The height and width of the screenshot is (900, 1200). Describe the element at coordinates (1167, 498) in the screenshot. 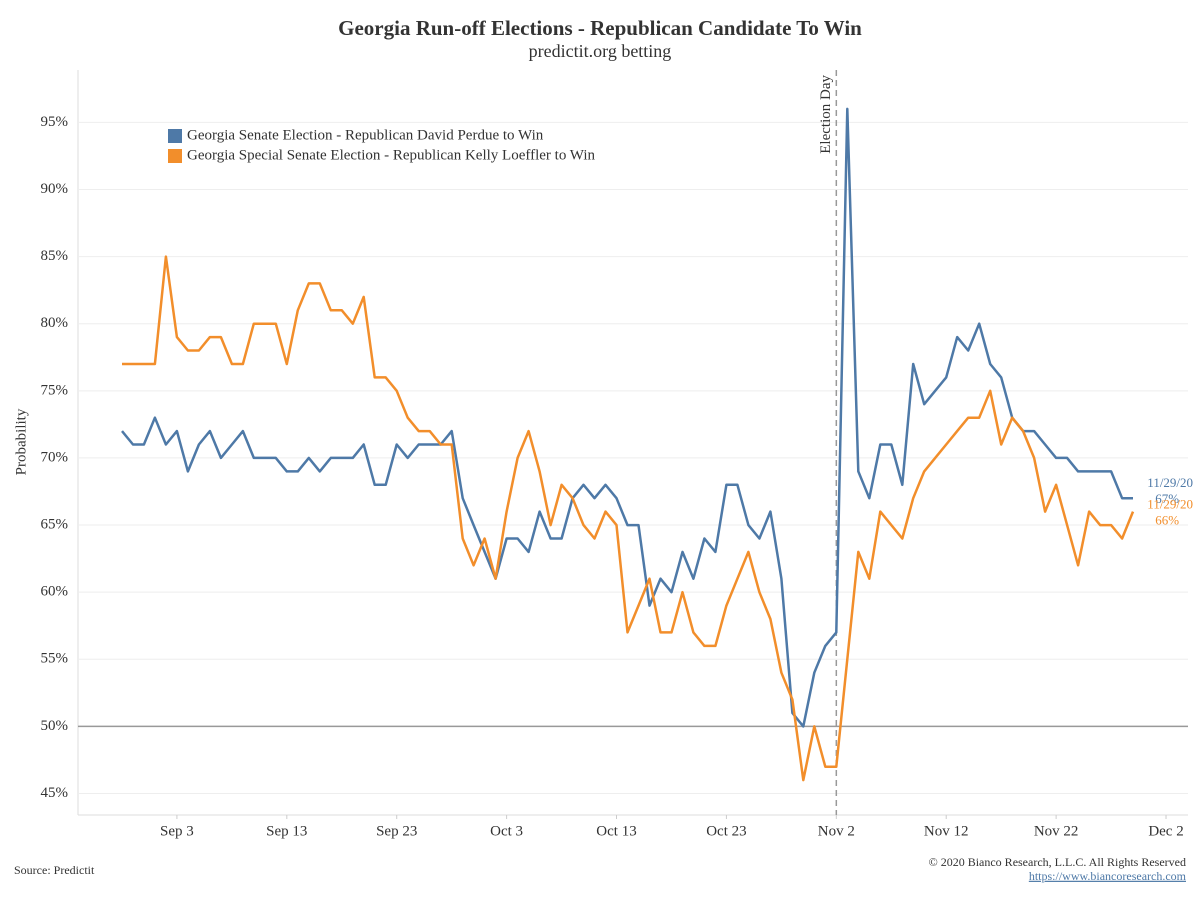

I see `end-value-label: 67%` at that location.